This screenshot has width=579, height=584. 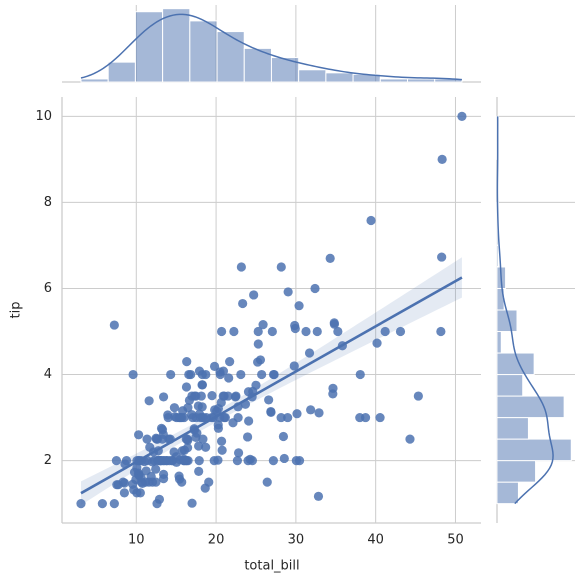 What do you see at coordinates (455, 540) in the screenshot?
I see `x-tick-label: 50` at bounding box center [455, 540].